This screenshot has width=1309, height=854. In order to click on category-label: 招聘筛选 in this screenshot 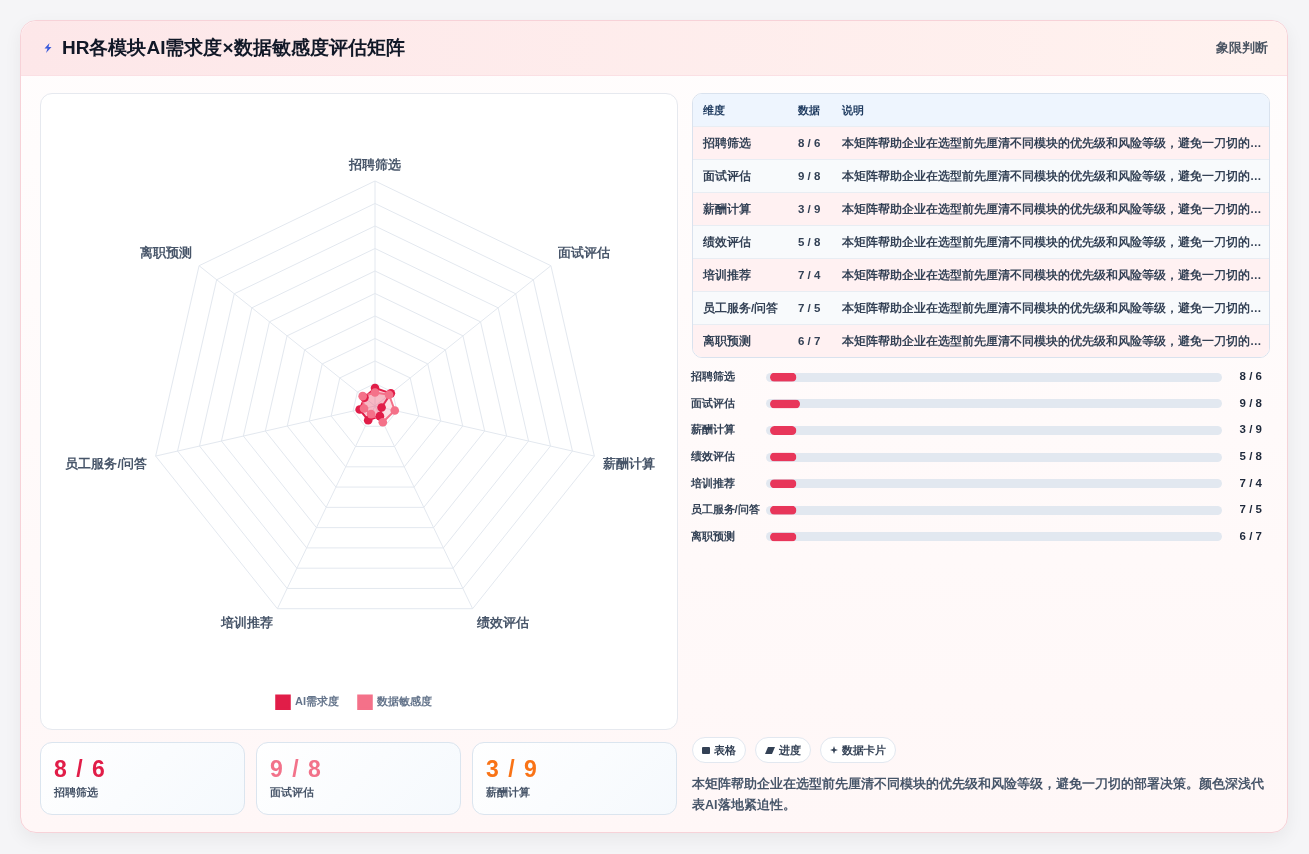, I will do `click(76, 792)`.